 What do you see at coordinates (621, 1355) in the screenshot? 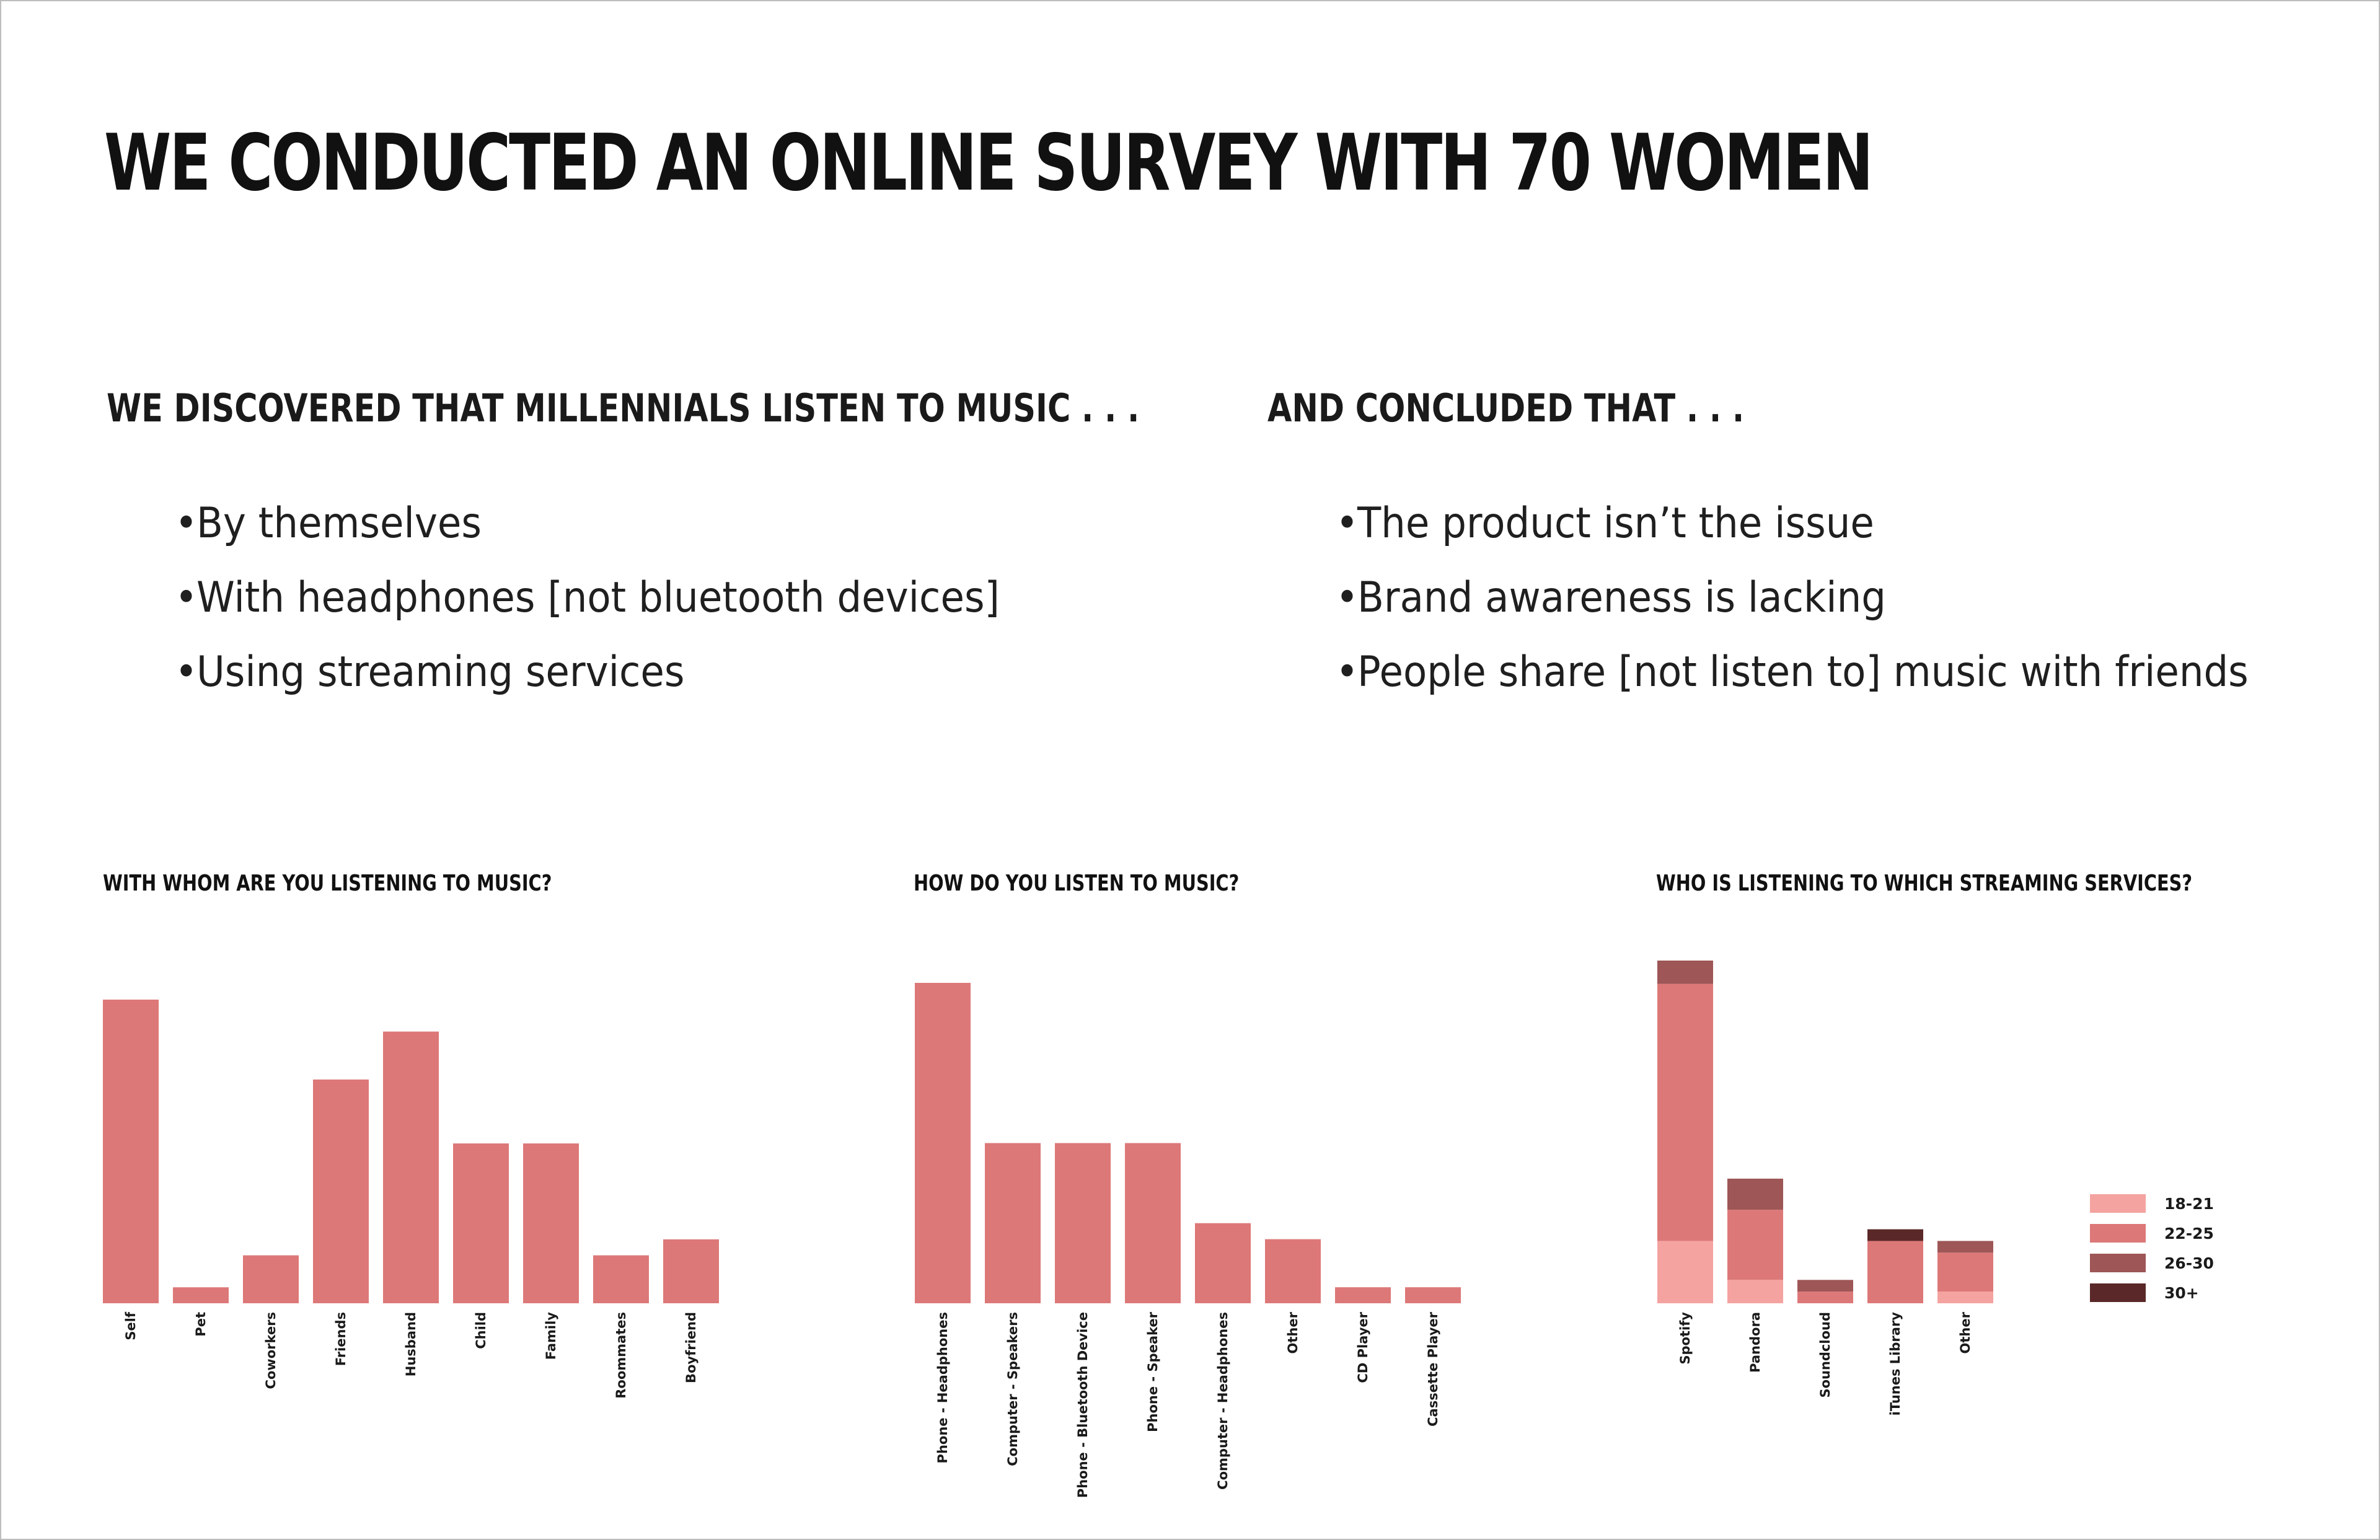
I see `tick-label-roommates: Roommates` at bounding box center [621, 1355].